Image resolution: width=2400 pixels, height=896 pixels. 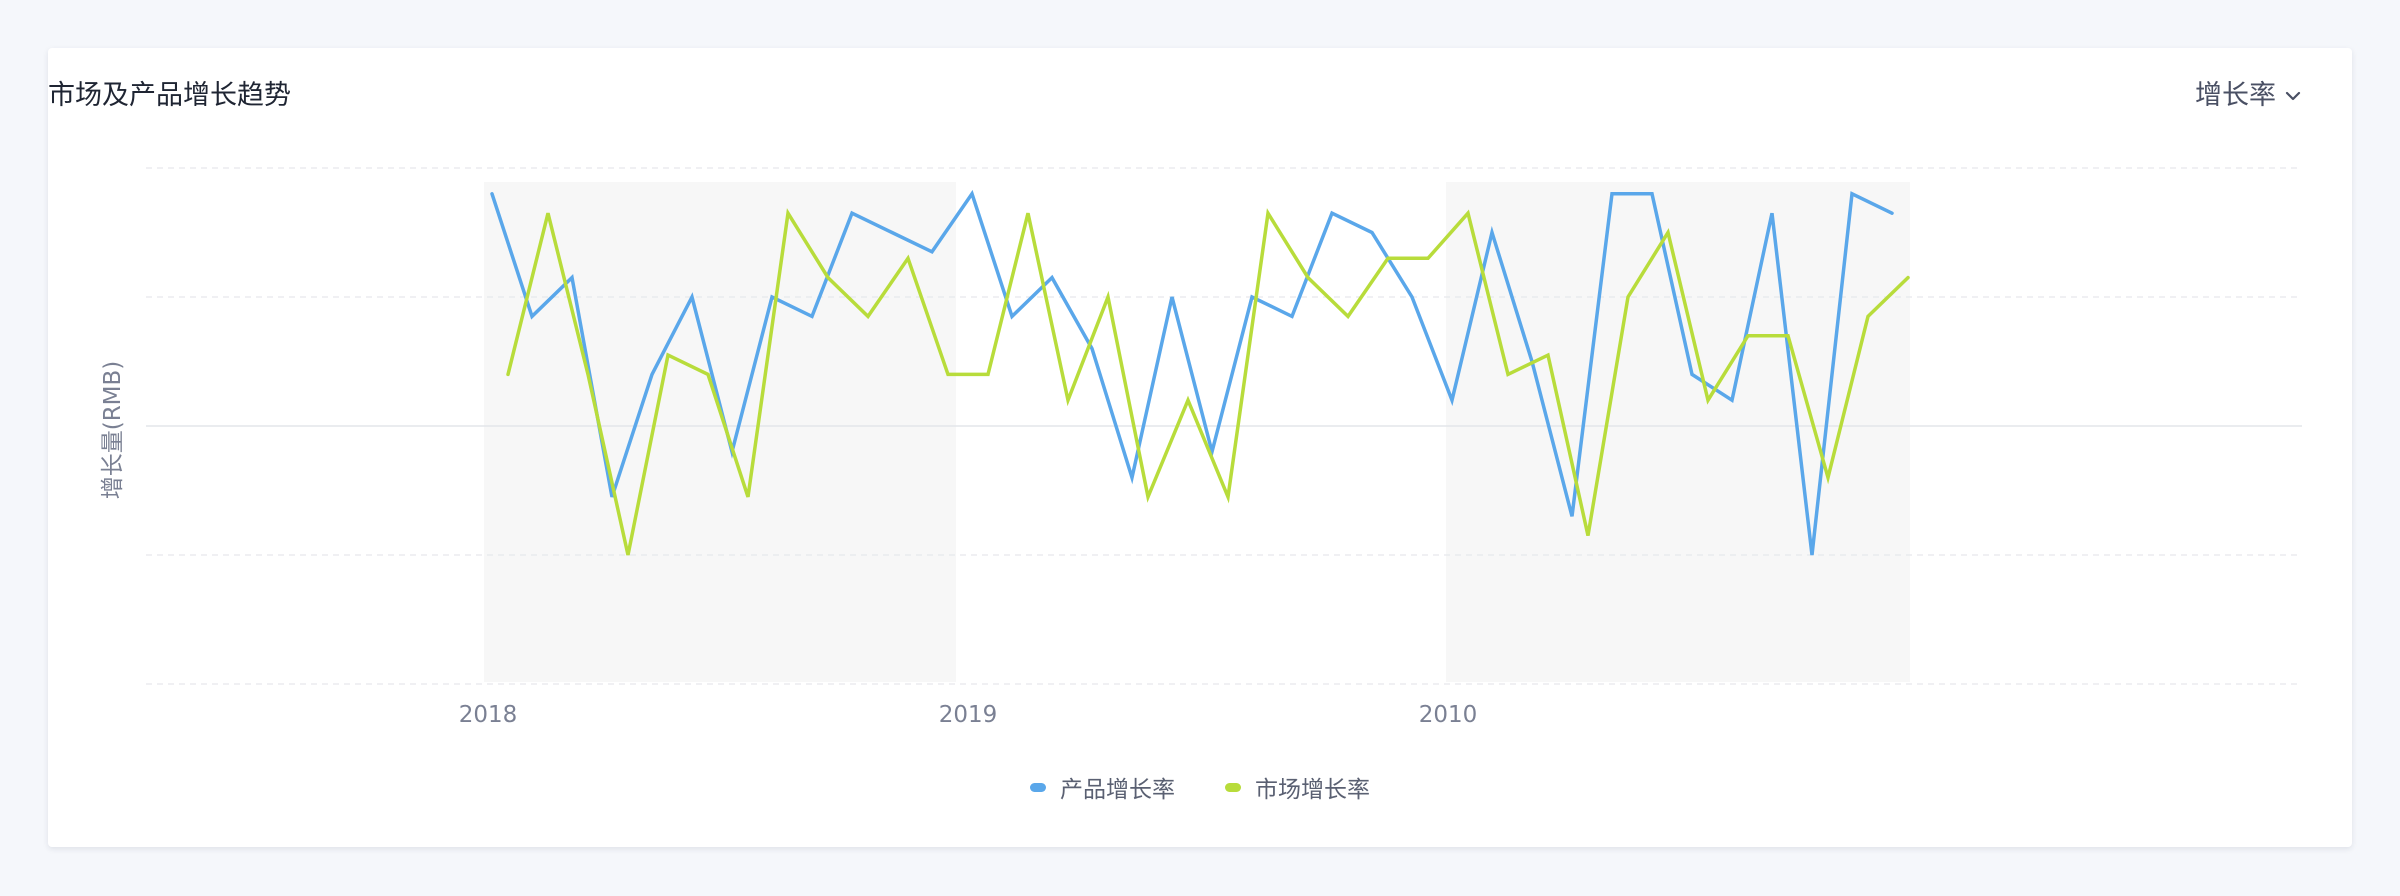 What do you see at coordinates (1200, 787) in the screenshot?
I see `chart-legend: 产品增长率 市场增长率` at bounding box center [1200, 787].